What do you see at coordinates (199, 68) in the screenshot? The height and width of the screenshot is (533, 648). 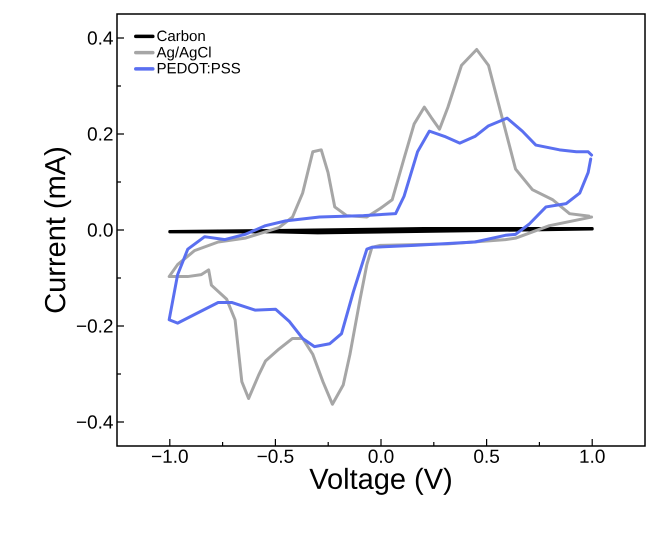 I see `legend-label: PEDOT:PSS` at bounding box center [199, 68].